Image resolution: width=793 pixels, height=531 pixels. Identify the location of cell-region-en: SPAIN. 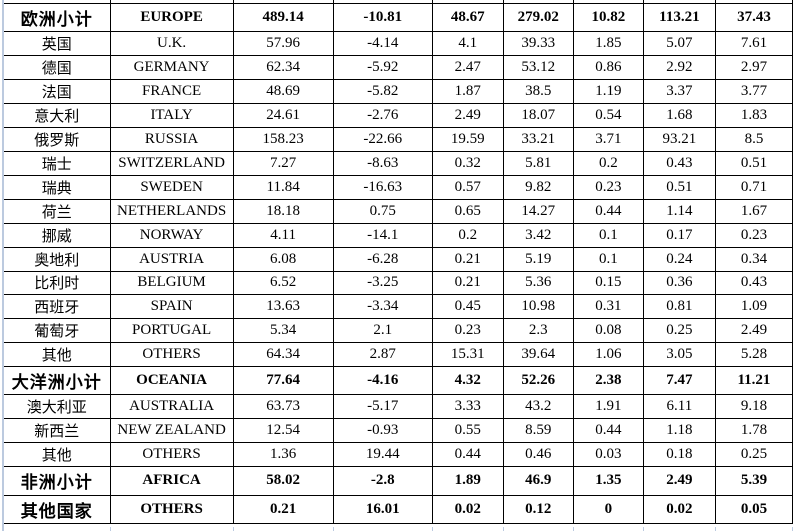
(171, 307).